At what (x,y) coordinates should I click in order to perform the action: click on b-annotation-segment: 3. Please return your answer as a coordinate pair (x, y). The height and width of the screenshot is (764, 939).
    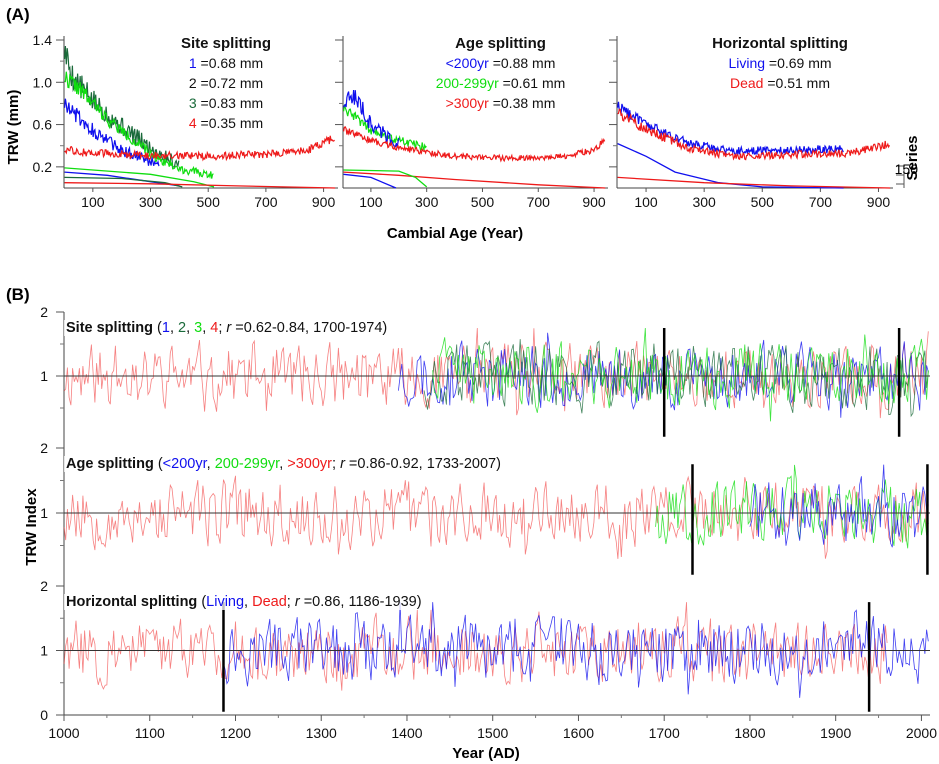
    Looking at the image, I should click on (198, 328).